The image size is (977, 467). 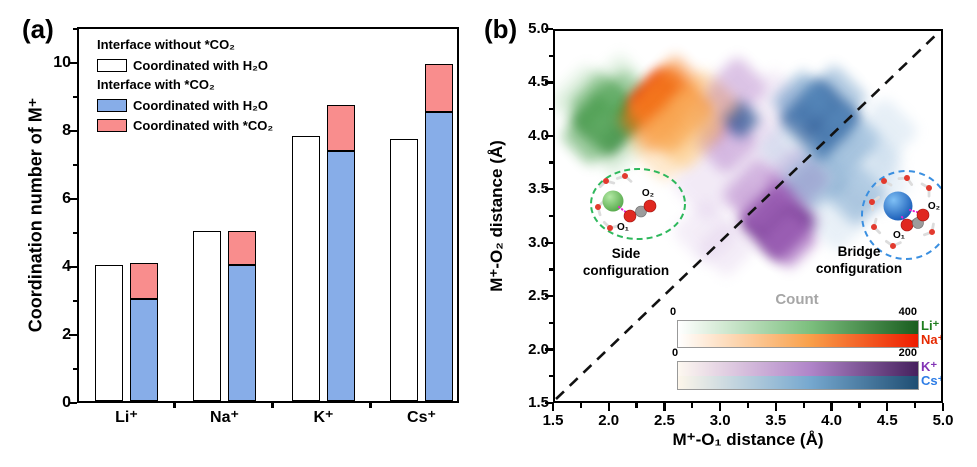 I want to click on panel-b-x-tick-label: 2.0, so click(x=609, y=420).